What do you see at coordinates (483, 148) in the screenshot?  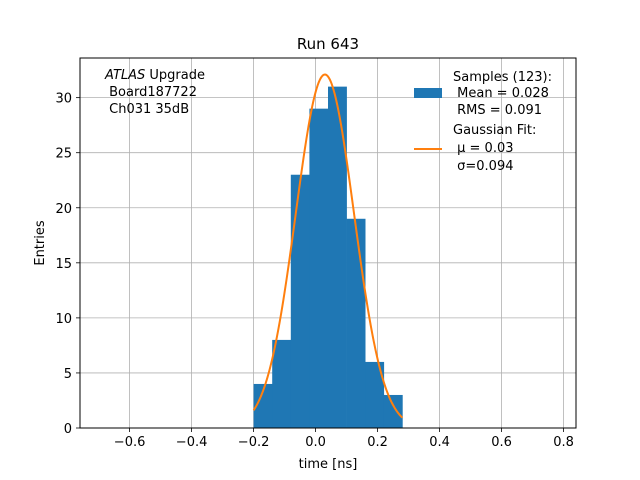 I see `legend-fit-line-2: μ = 0.03` at bounding box center [483, 148].